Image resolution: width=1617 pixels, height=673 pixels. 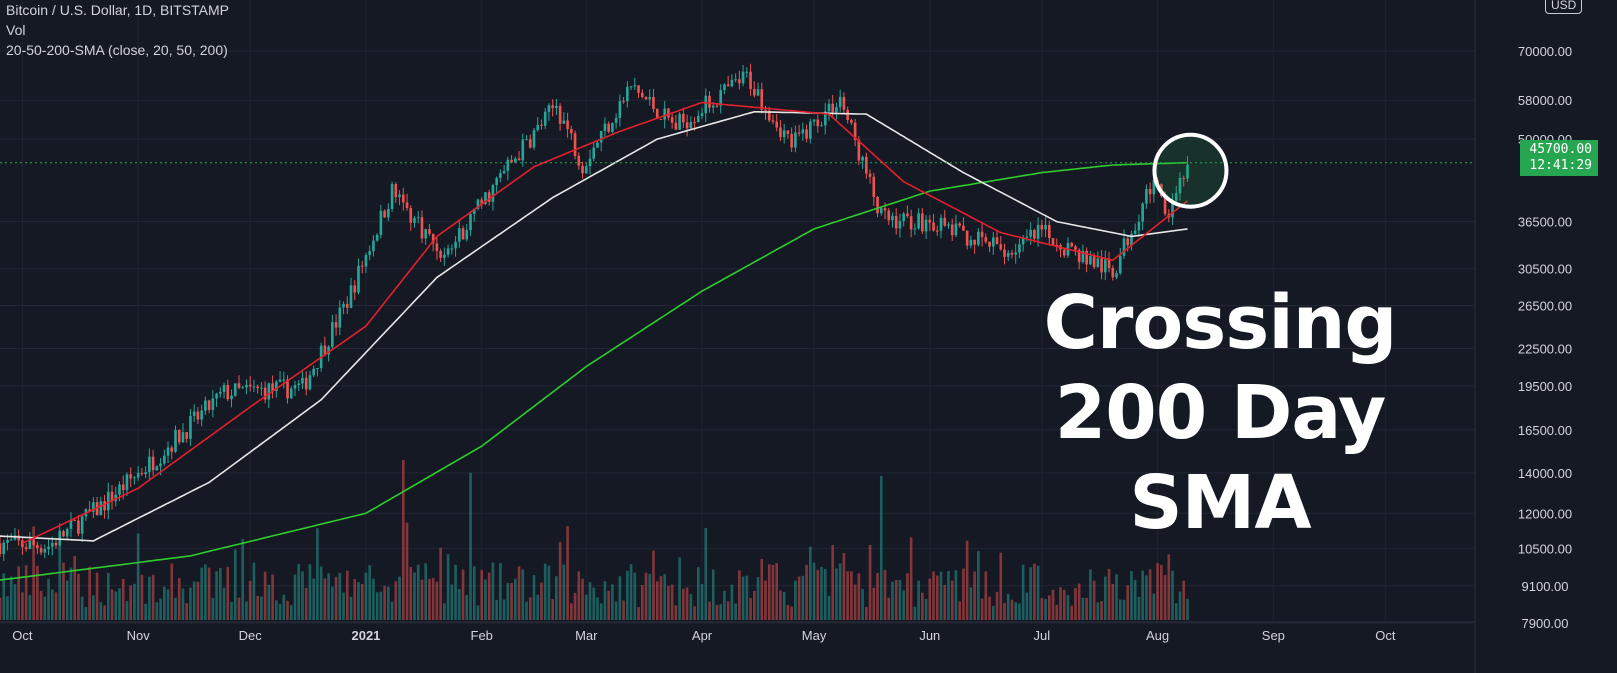 I want to click on x-tick-label: Oct, so click(x=1385, y=635).